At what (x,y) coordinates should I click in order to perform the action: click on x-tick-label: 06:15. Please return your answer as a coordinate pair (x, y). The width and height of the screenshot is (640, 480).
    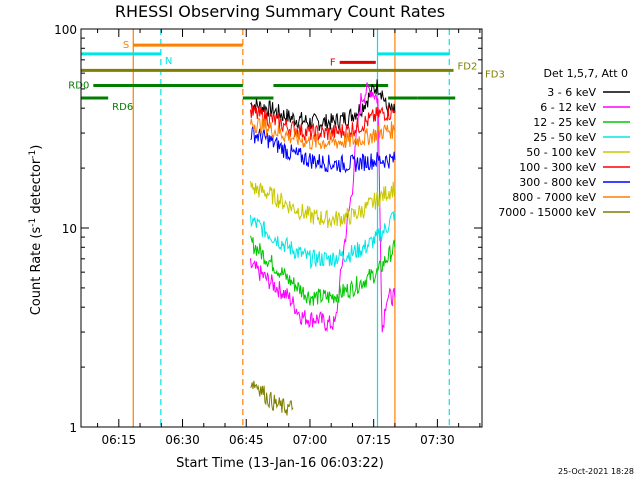
    Looking at the image, I should click on (119, 440).